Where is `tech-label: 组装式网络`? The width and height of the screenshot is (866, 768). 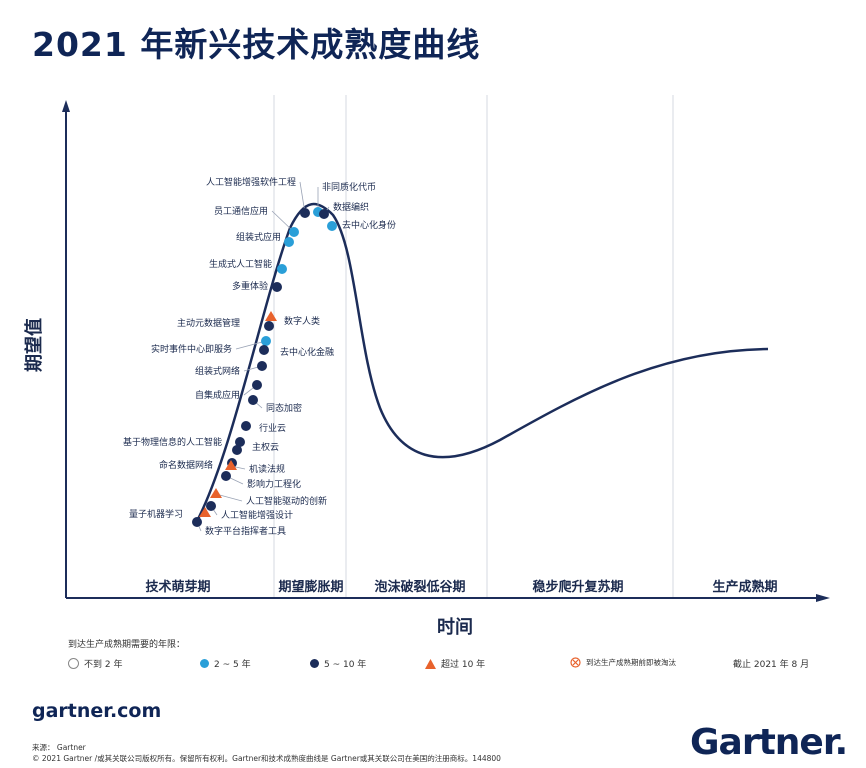 tech-label: 组装式网络 is located at coordinates (217, 371).